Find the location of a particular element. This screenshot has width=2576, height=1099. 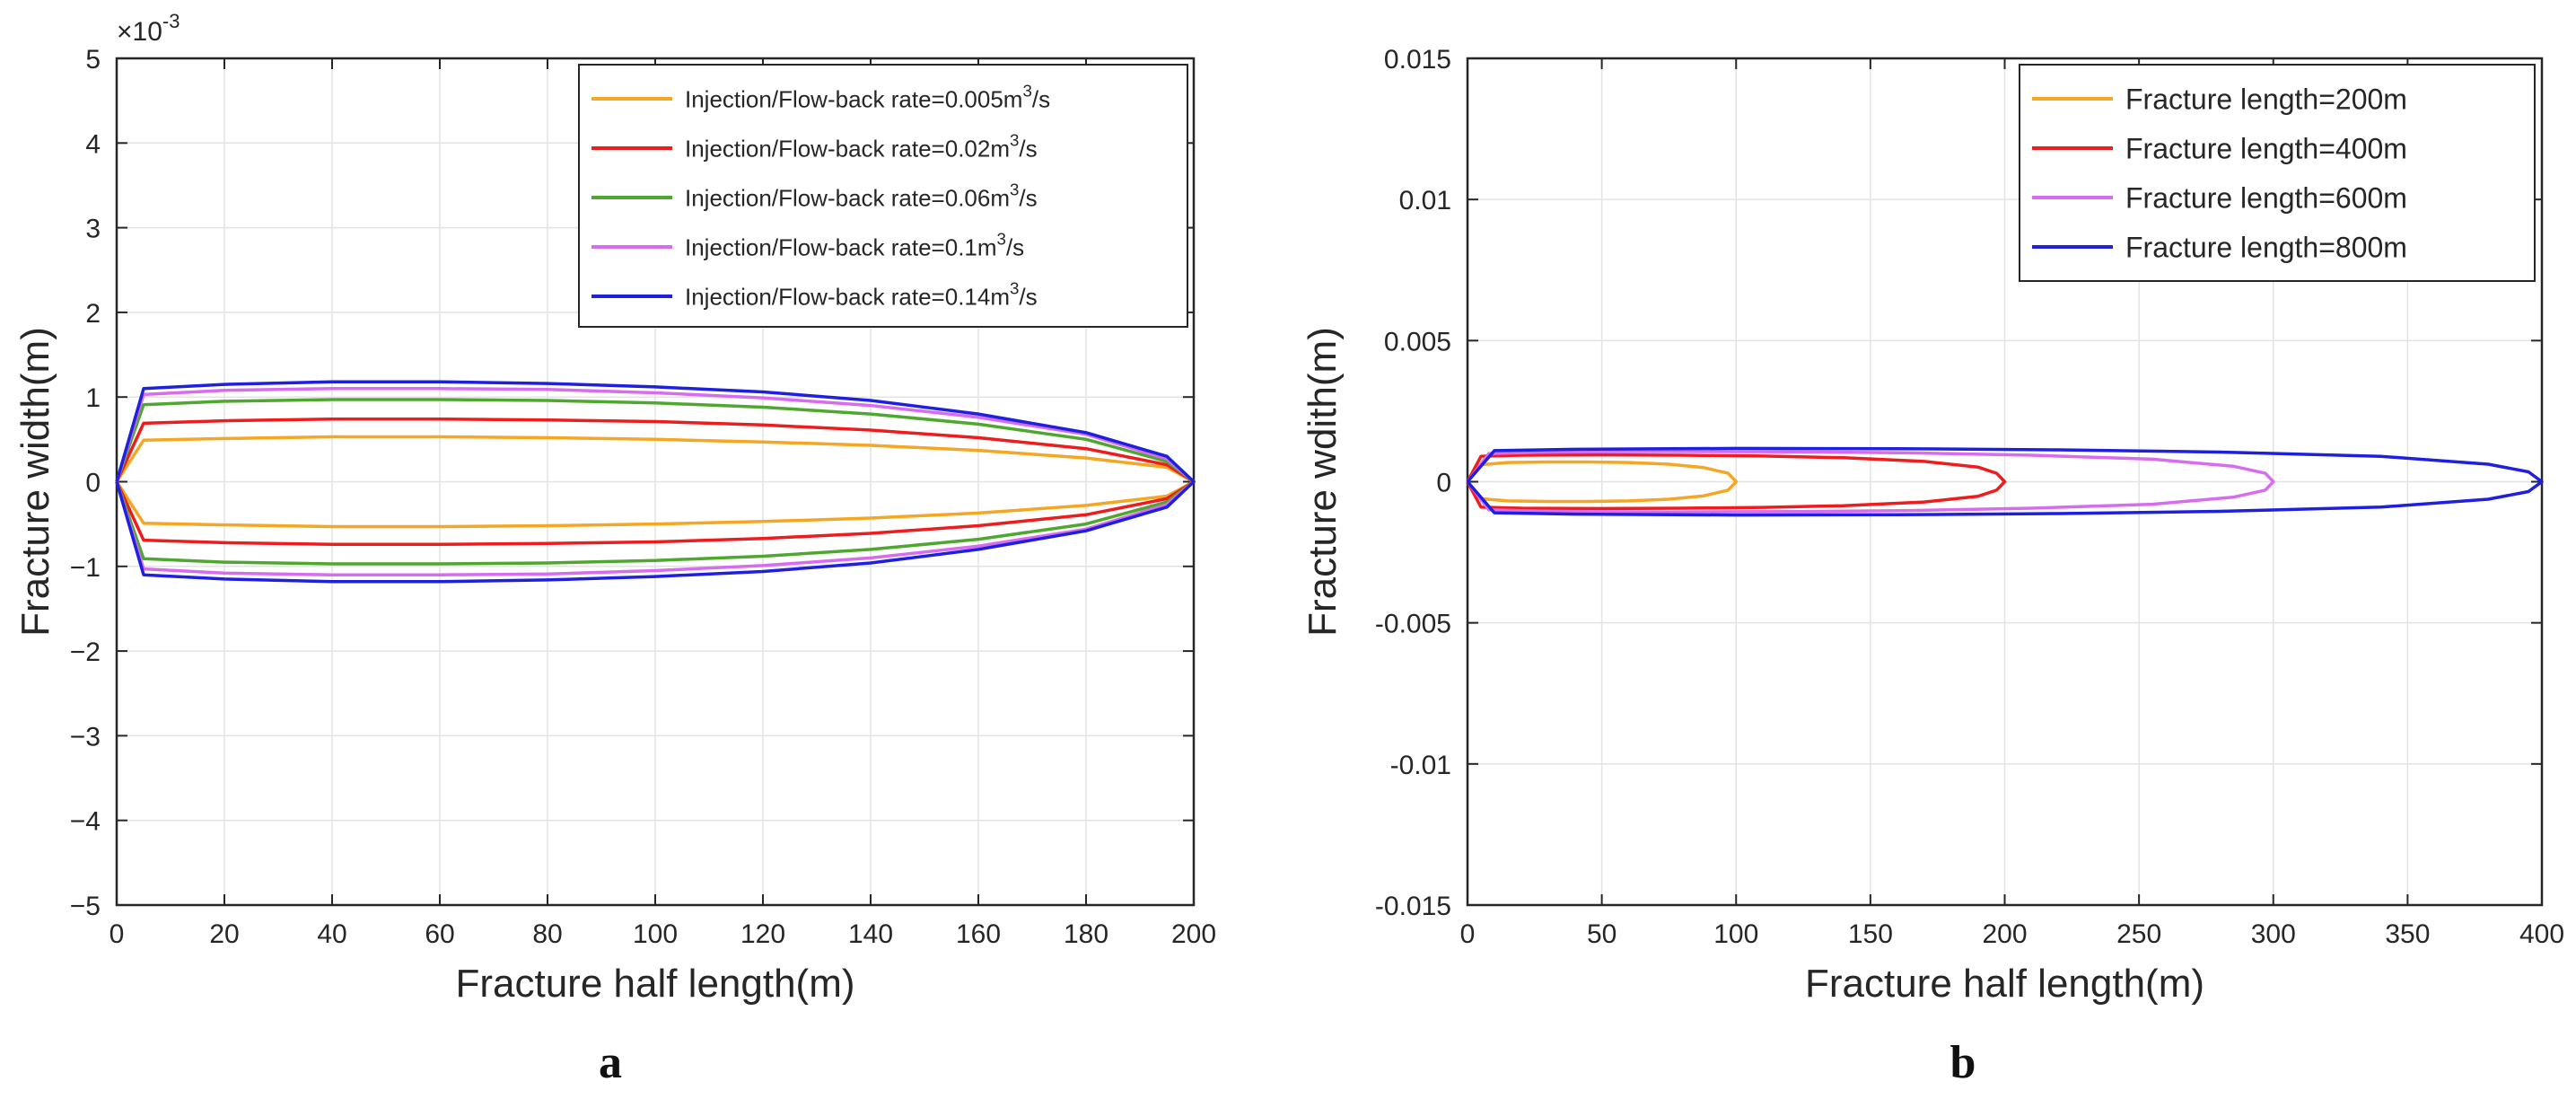

legend-label: Fracture length=800m is located at coordinates (2266, 248).